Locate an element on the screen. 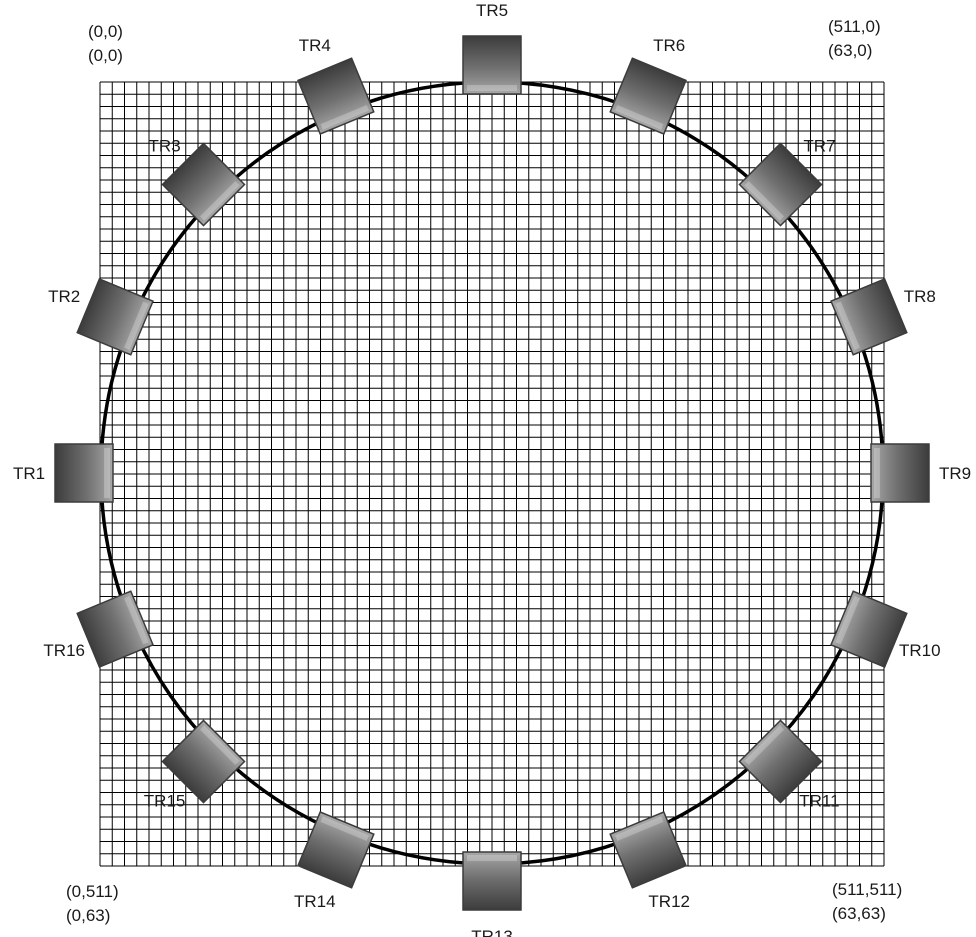  transducer-tr5 is located at coordinates (492, 65).